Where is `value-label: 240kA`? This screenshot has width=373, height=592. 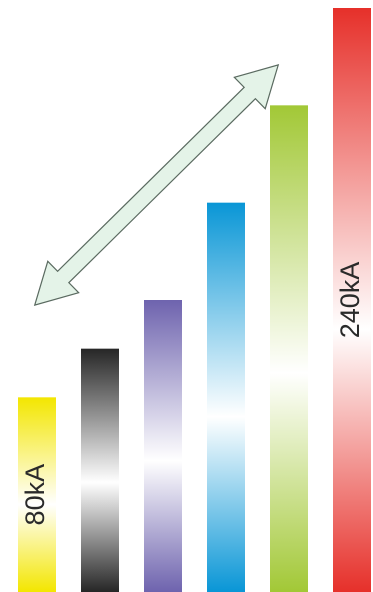 value-label: 240kA is located at coordinates (350, 300).